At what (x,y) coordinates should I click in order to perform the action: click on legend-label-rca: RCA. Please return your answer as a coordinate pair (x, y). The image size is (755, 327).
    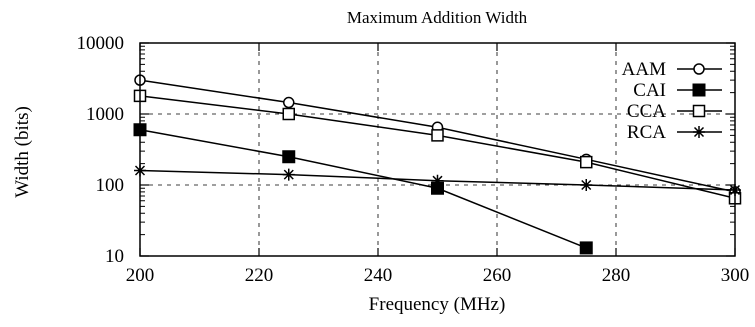
    Looking at the image, I should click on (646, 132).